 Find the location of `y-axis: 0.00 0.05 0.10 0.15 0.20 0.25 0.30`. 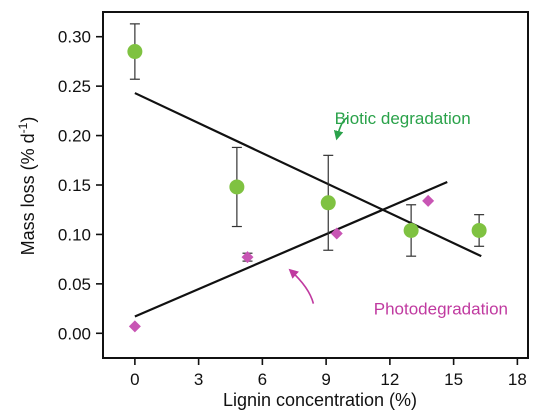

y-axis: 0.00 0.05 0.10 0.15 0.20 0.25 0.30 is located at coordinates (80, 185).